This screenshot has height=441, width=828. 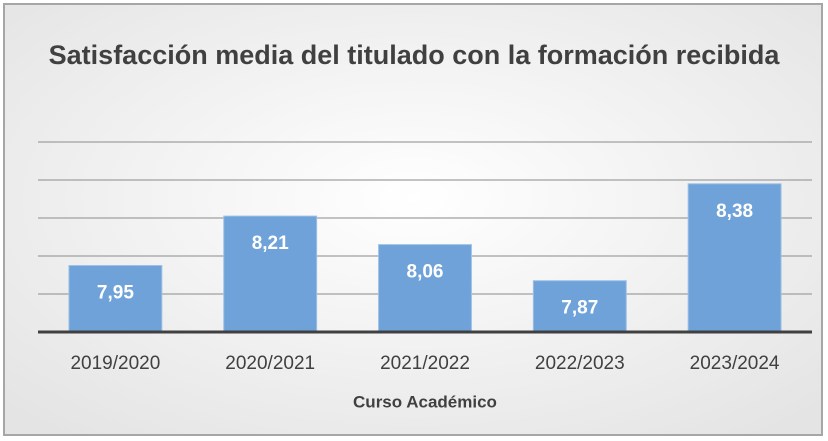 What do you see at coordinates (425, 363) in the screenshot?
I see `x-tick-label: 2021/2022` at bounding box center [425, 363].